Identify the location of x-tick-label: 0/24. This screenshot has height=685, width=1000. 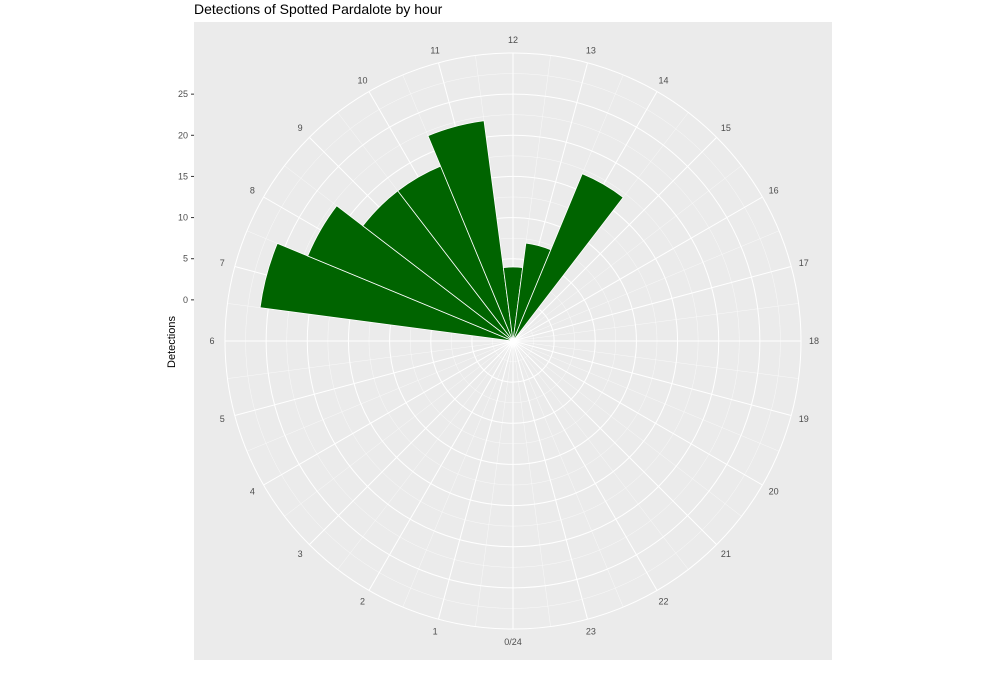
(513, 642).